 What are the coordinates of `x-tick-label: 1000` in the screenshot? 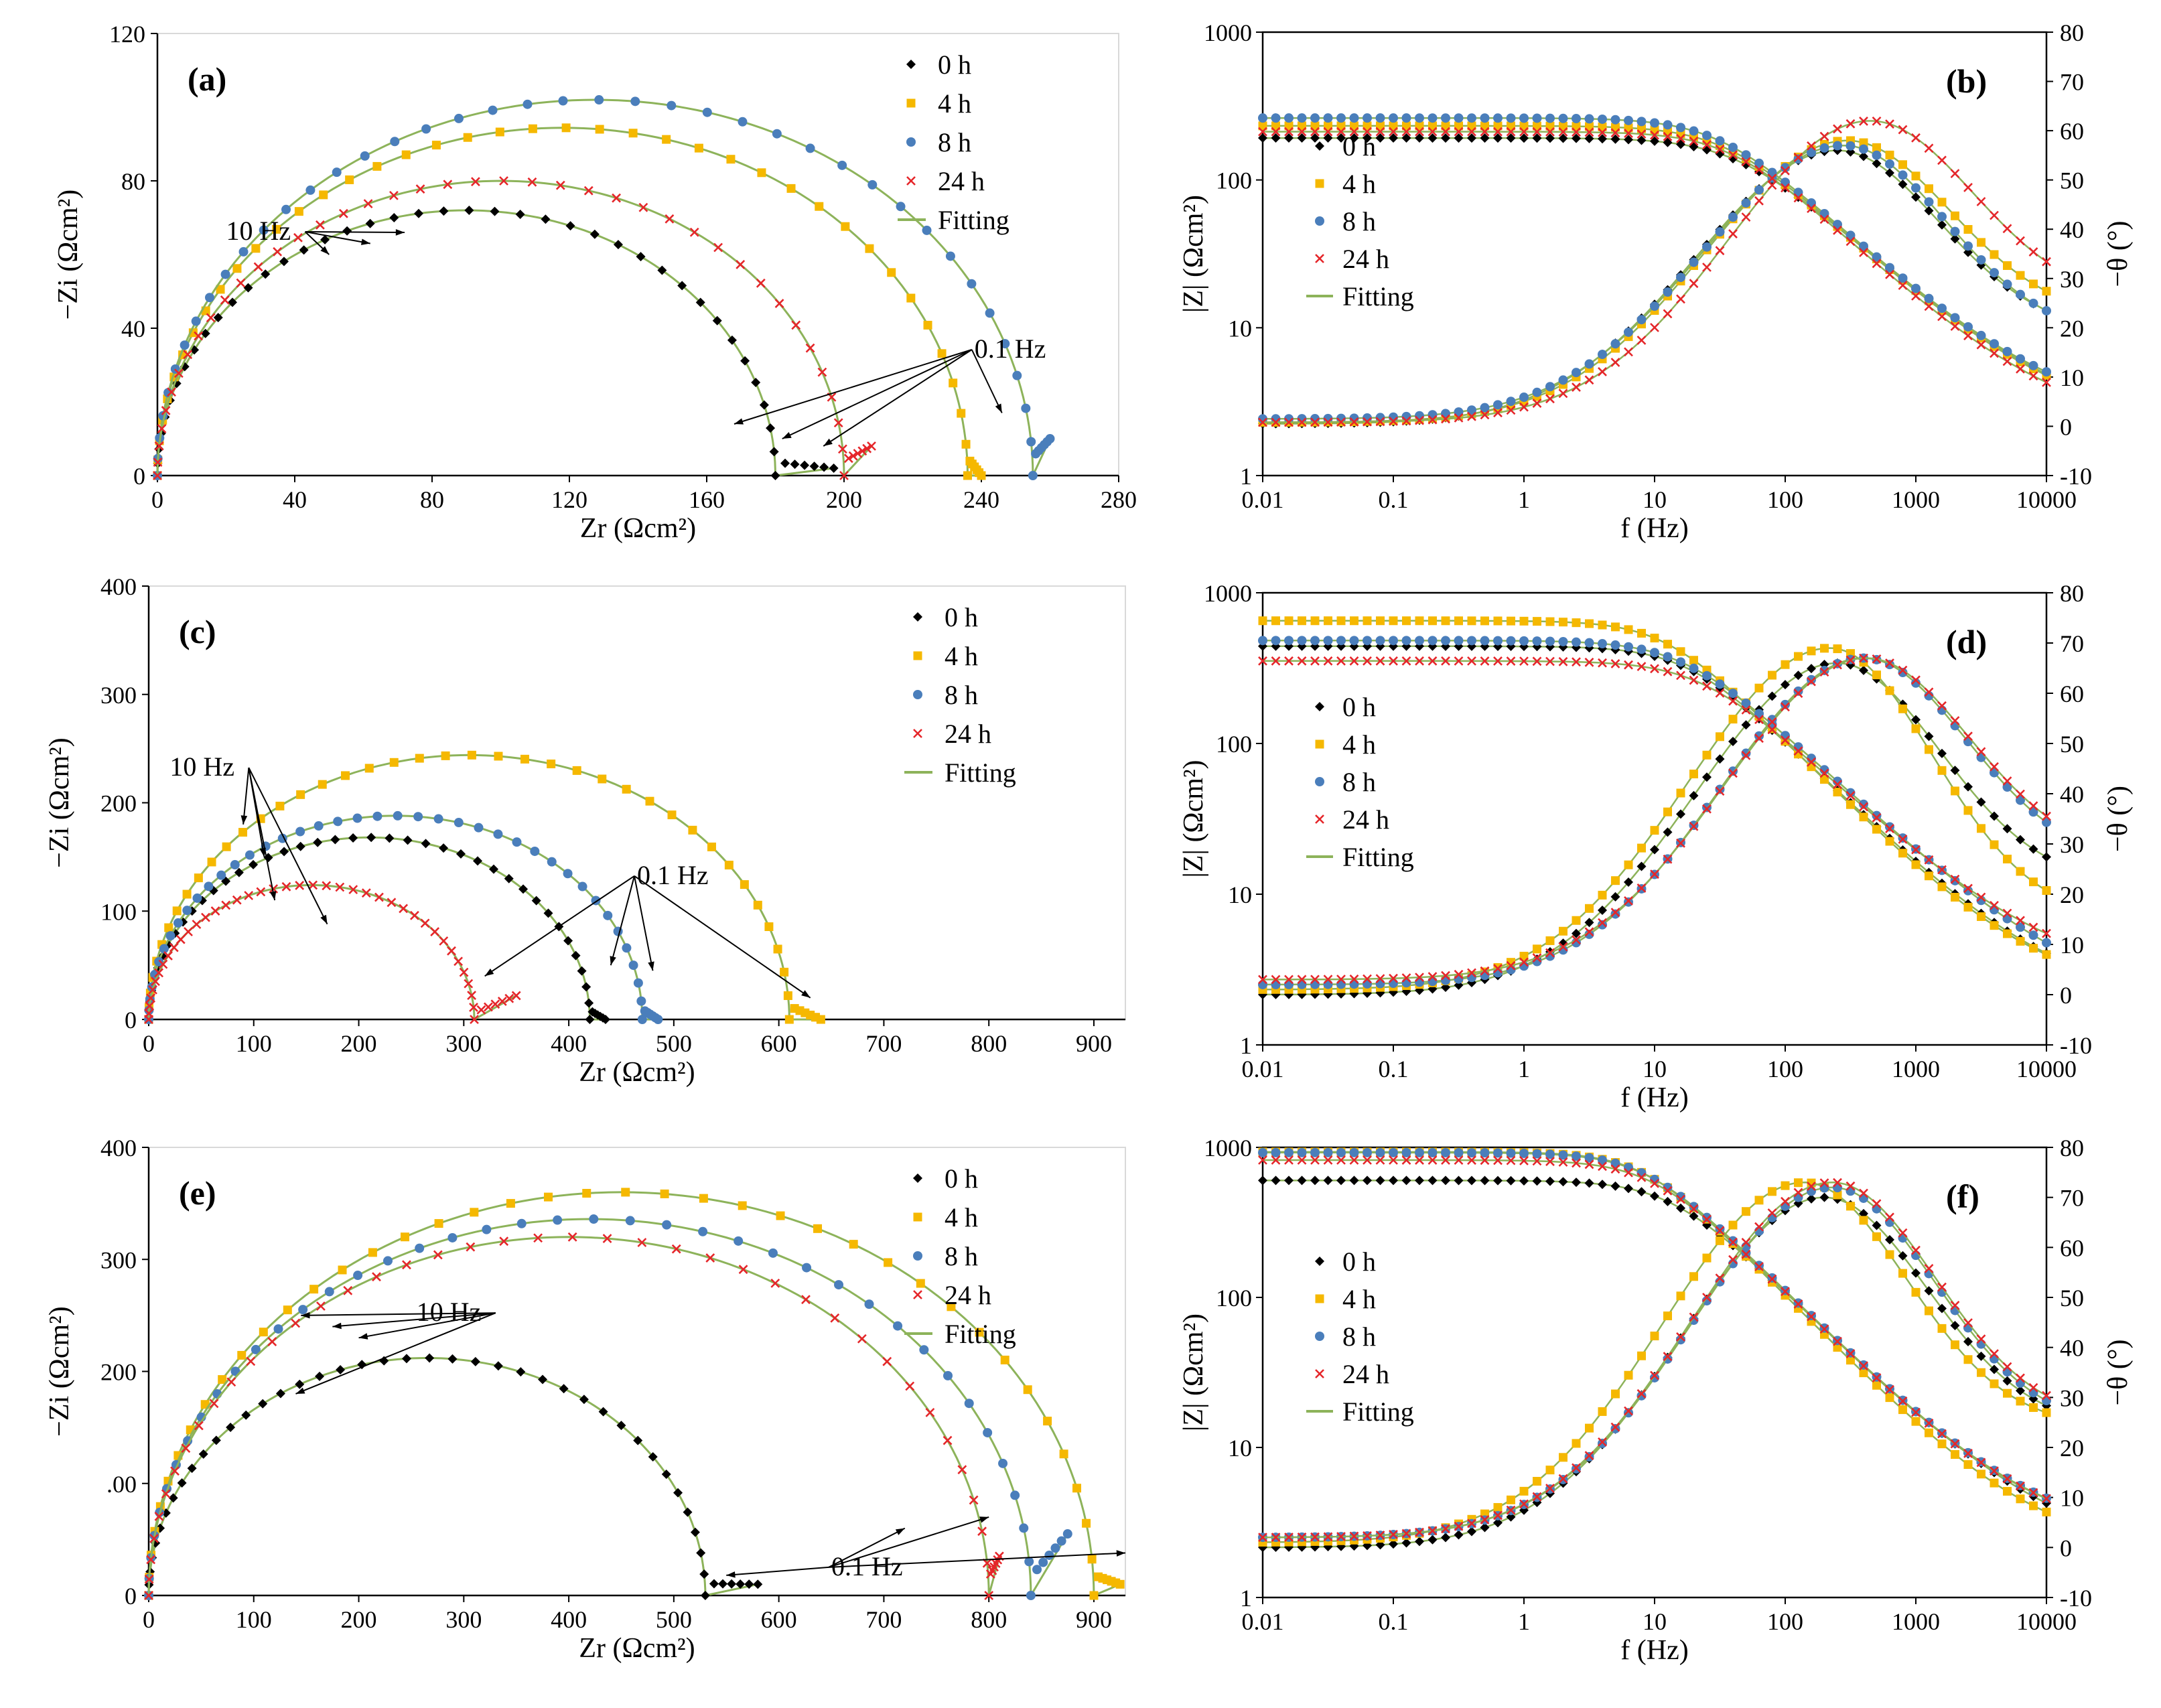 It's located at (1916, 499).